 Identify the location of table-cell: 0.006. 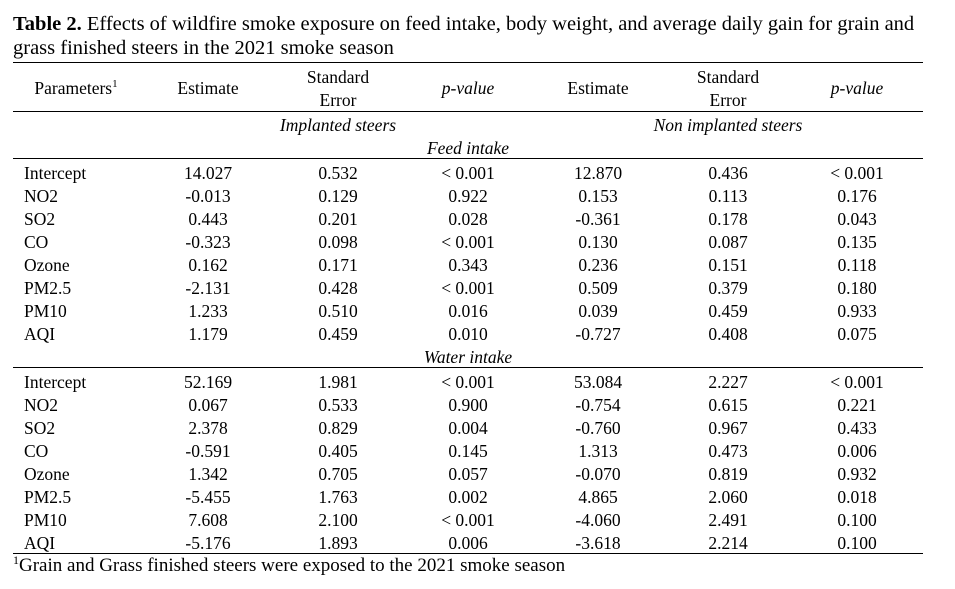
(468, 543).